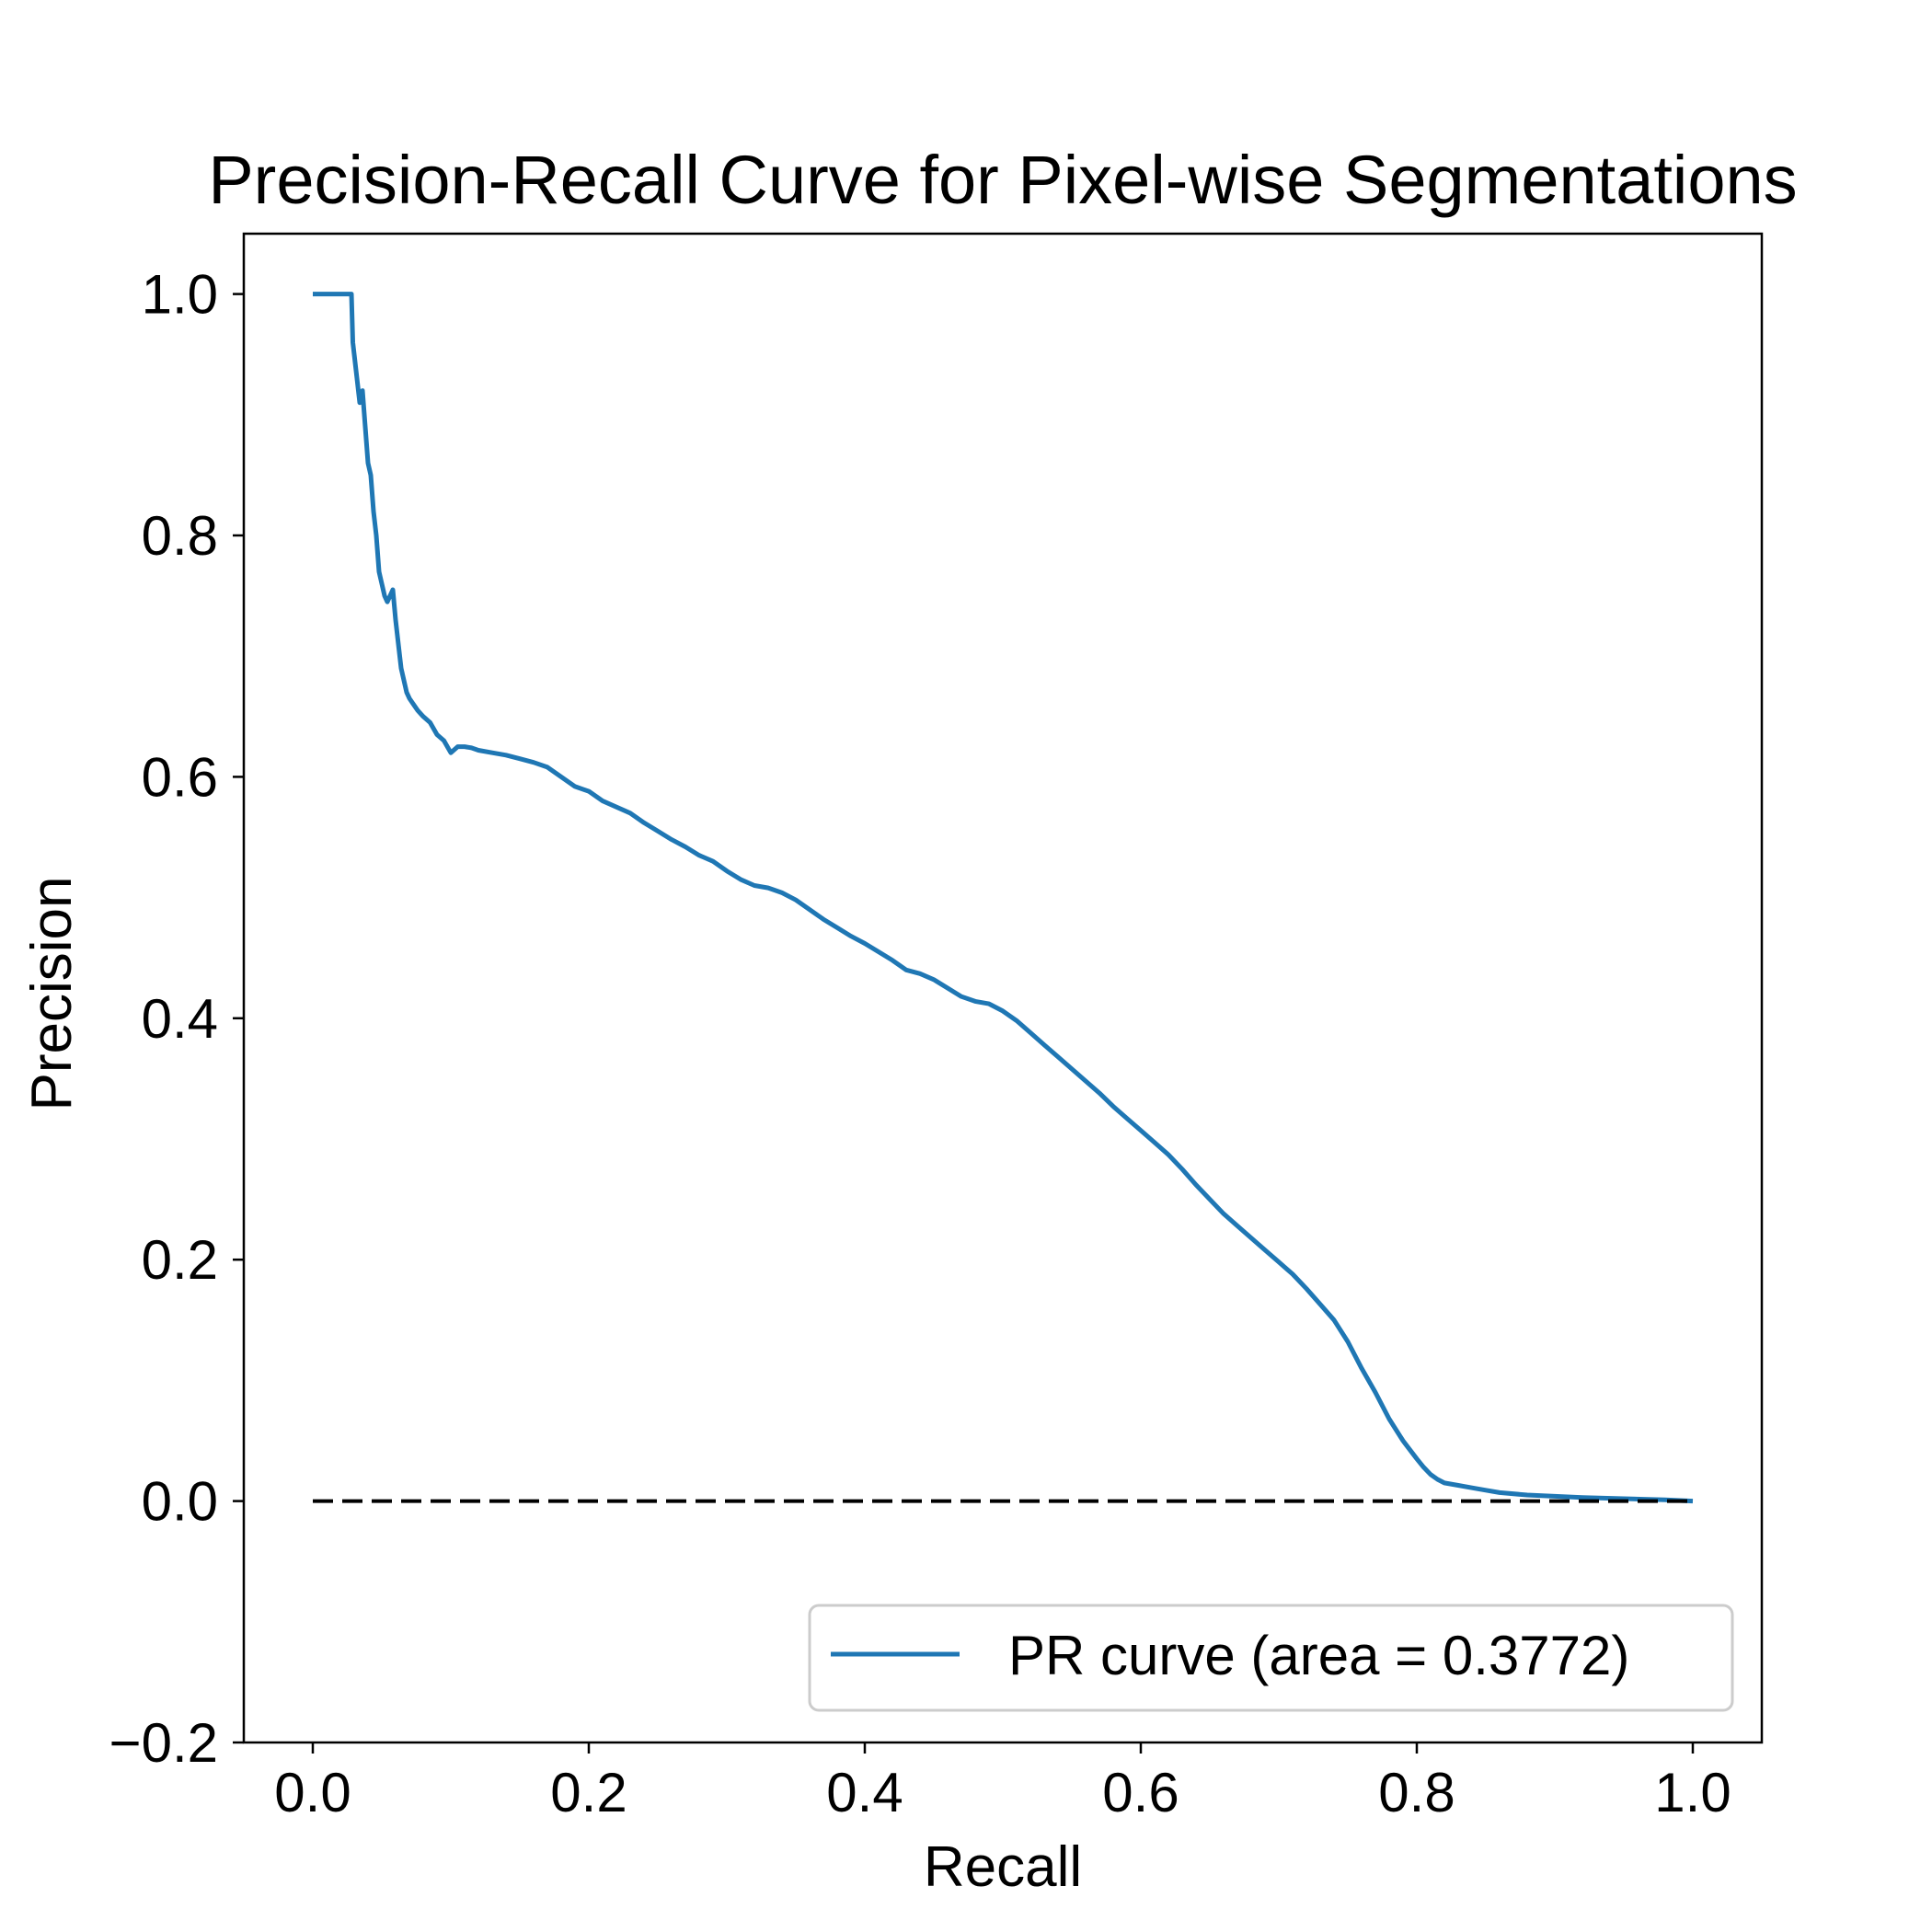  I want to click on y-tick-label: 1.0, so click(180, 295).